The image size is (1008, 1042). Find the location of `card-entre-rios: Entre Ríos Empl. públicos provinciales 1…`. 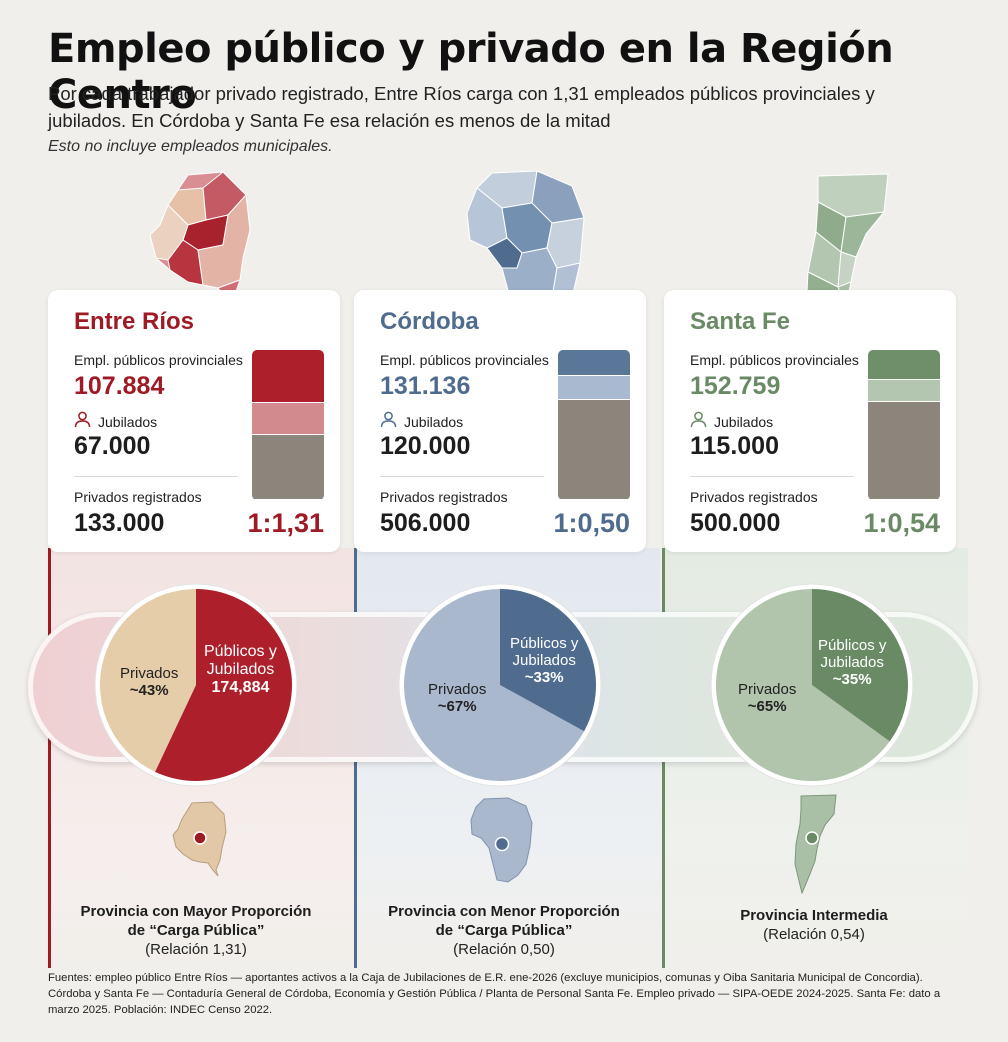

card-entre-rios: Entre Ríos Empl. públicos provinciales 1… is located at coordinates (194, 421).